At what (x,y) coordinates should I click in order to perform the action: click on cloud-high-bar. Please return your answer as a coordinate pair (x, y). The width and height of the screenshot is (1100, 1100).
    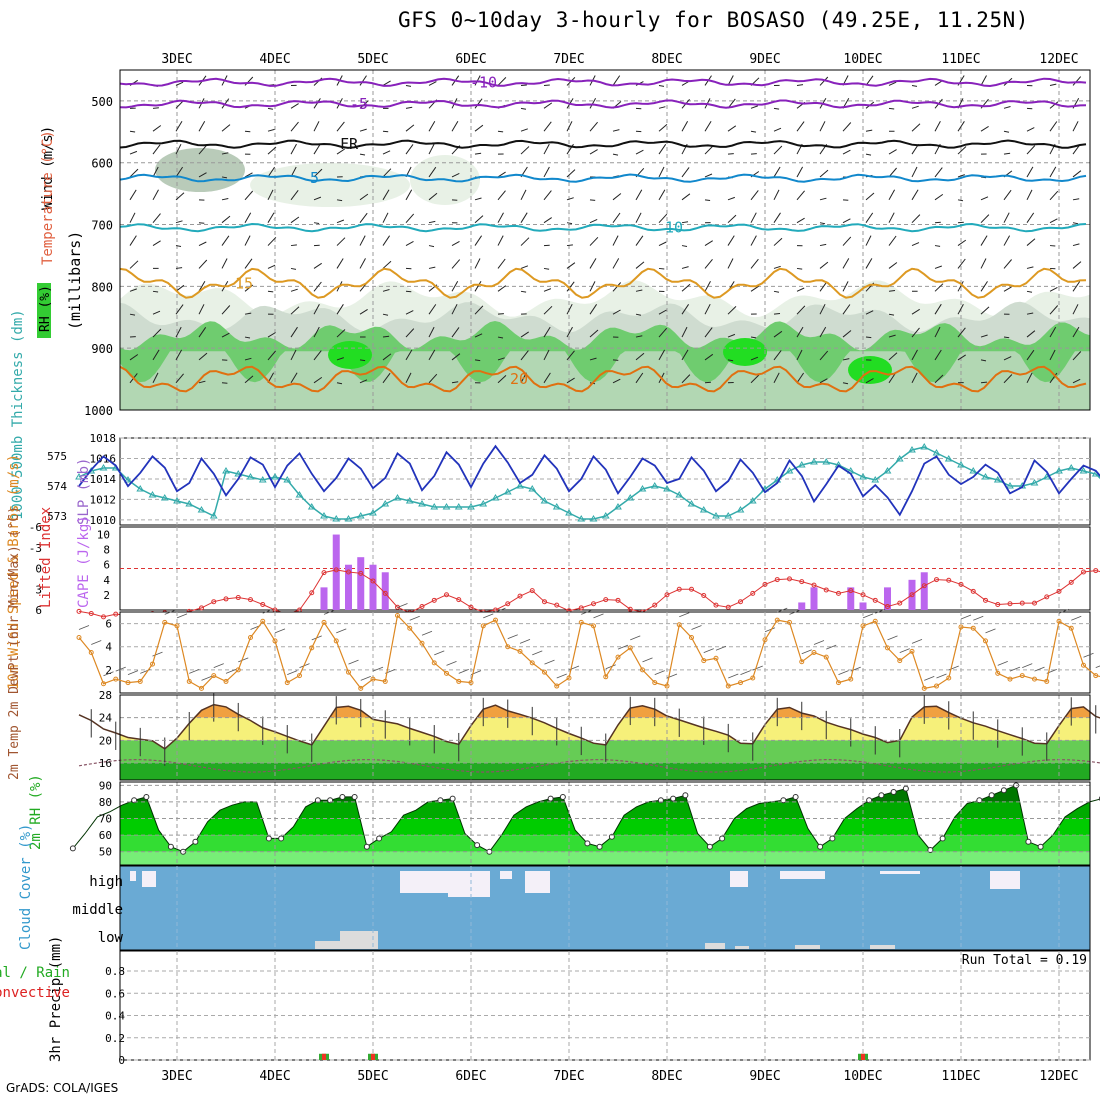
    Looking at the image, I should click on (149, 879).